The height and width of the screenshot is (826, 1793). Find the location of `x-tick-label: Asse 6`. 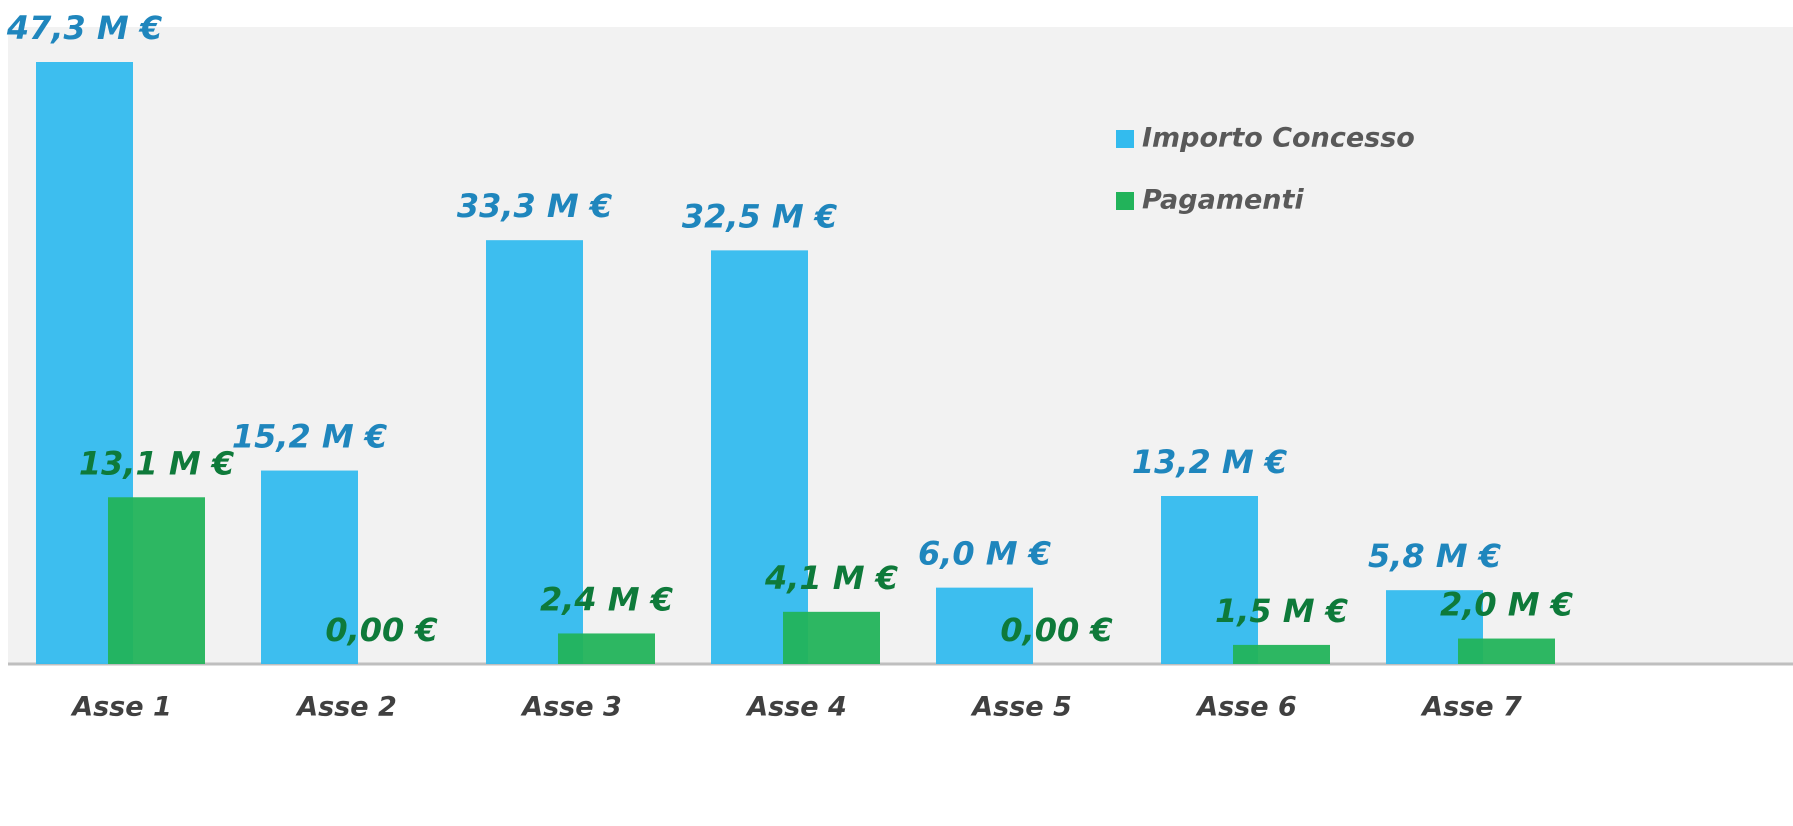

x-tick-label: Asse 6 is located at coordinates (1246, 707).